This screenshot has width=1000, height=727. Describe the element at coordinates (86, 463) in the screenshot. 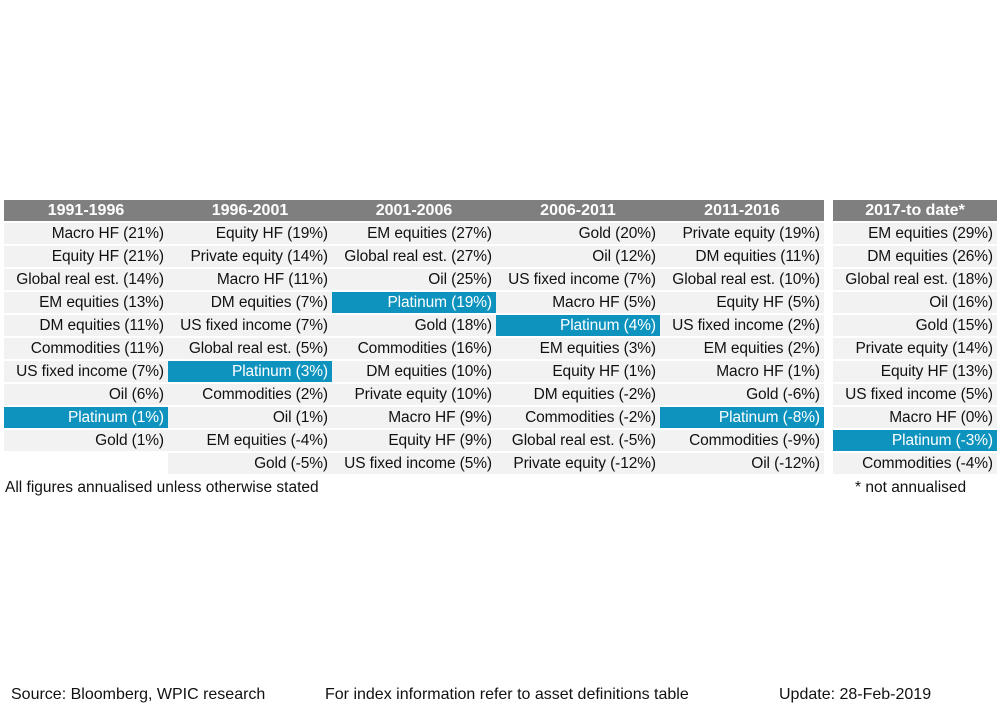

I see `asset-return-cell` at that location.